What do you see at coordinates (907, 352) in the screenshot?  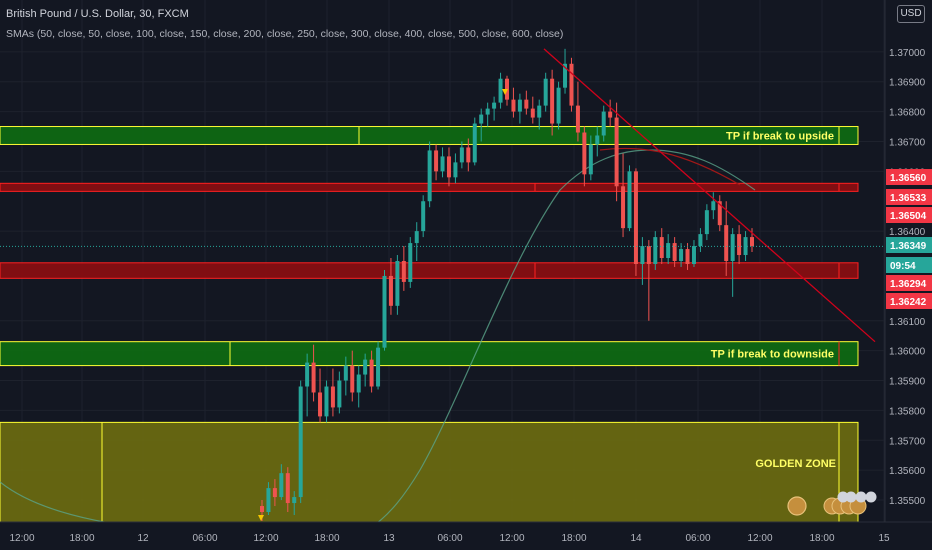 I see `y-tick-label: 1.36000` at bounding box center [907, 352].